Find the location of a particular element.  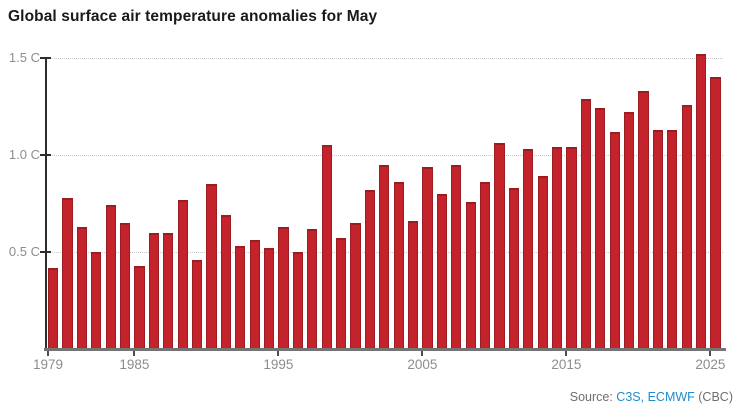

bar-1993 is located at coordinates (254, 294).